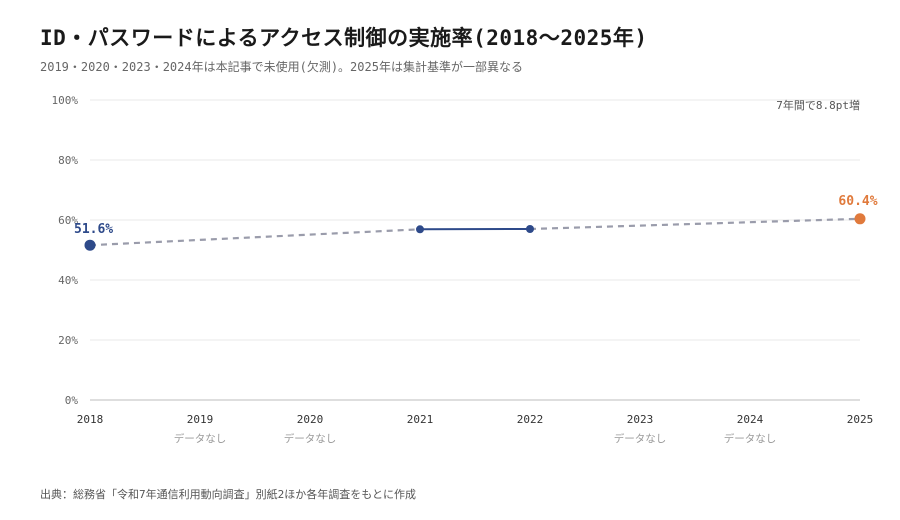  Describe the element at coordinates (750, 419) in the screenshot. I see `x-tick-label: 2024` at that location.